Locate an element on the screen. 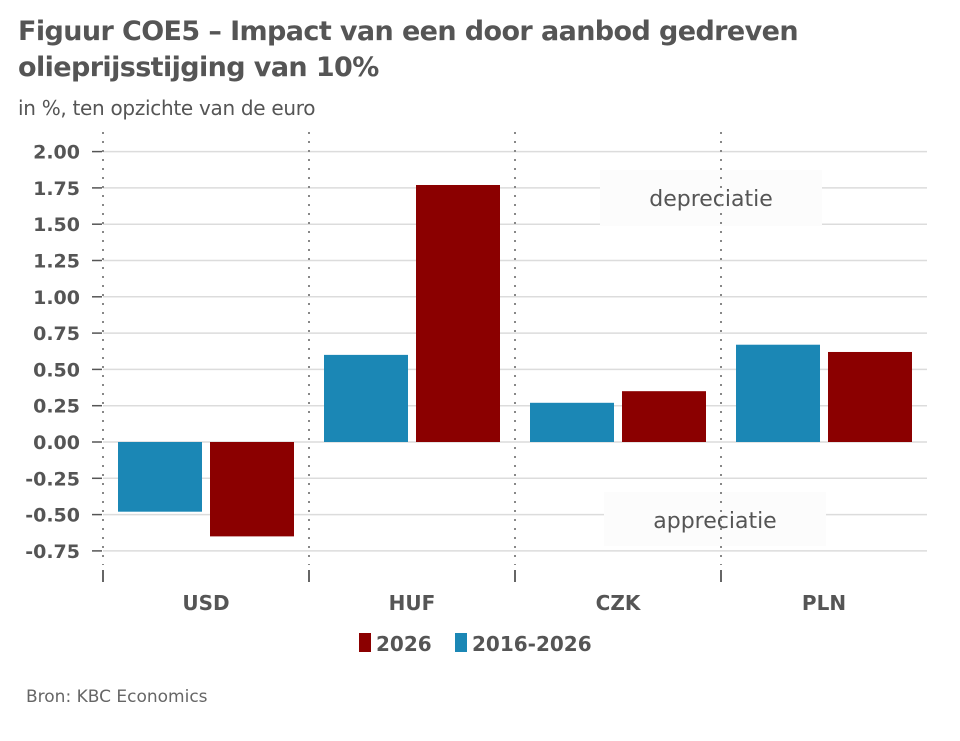  y-tick-label: 0.75 is located at coordinates (56, 334).